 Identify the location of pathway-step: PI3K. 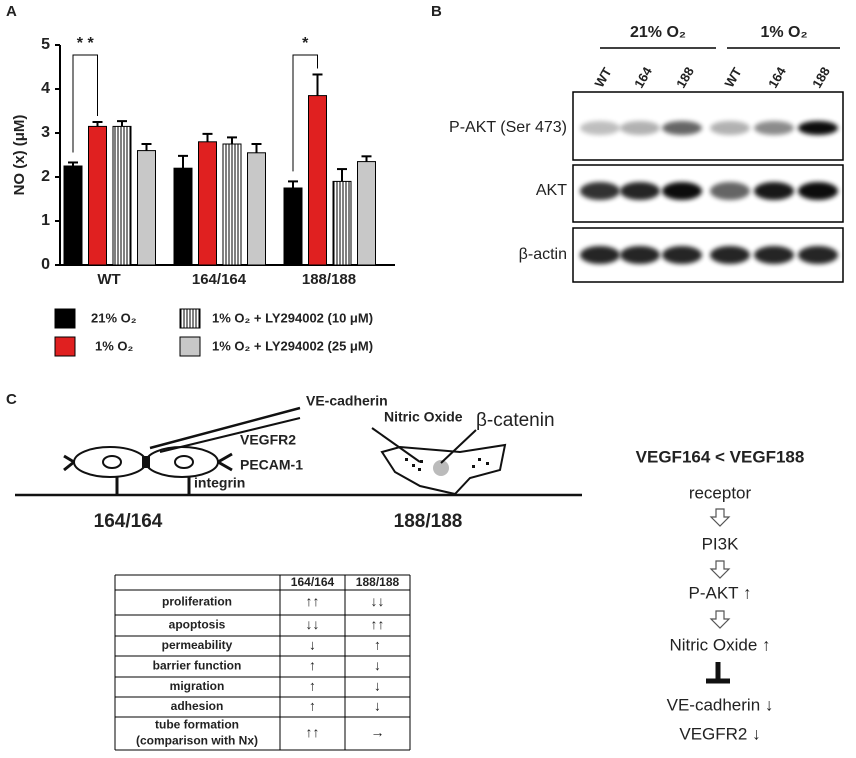
(721, 543).